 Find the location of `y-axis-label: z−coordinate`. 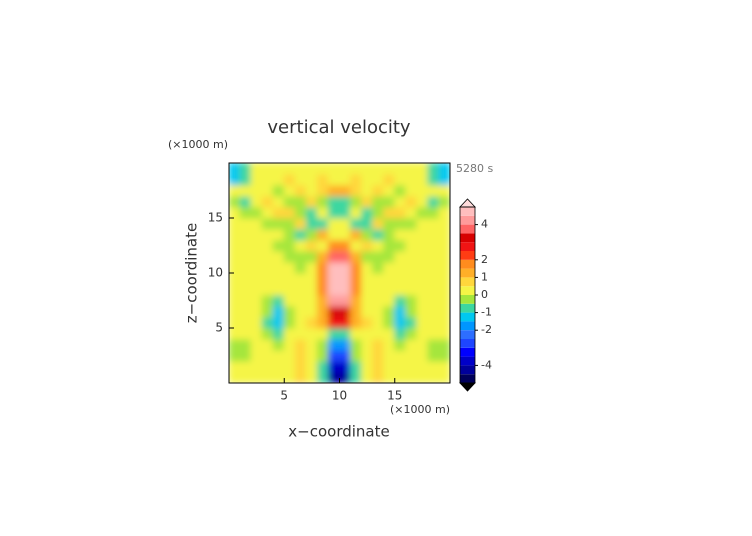

y-axis-label: z−coordinate is located at coordinates (192, 273).